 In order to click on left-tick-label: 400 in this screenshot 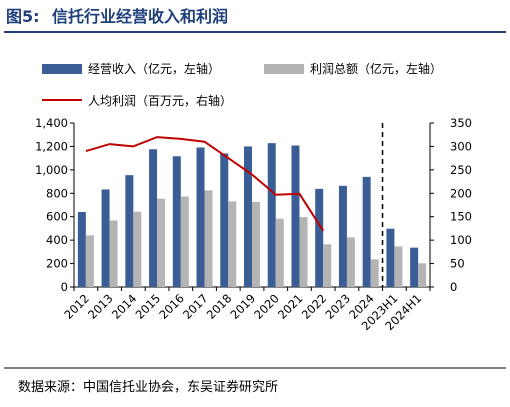, I will do `click(57, 240)`.